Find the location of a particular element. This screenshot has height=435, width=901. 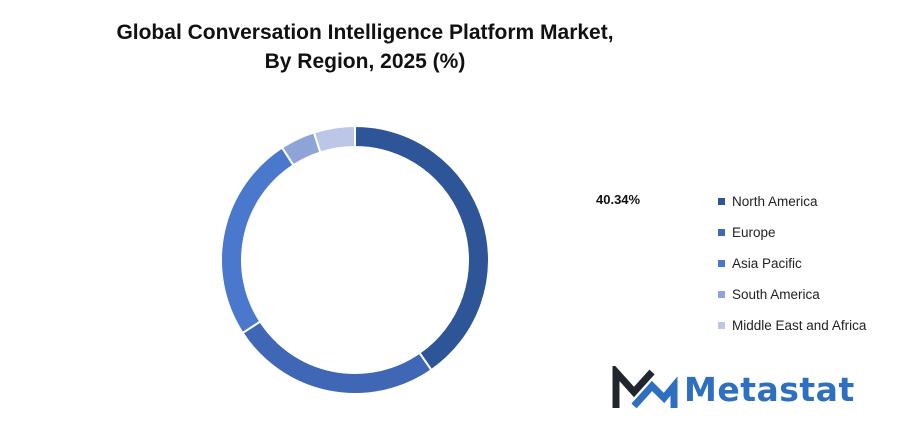

legend-item-north-america: North America is located at coordinates (792, 201).